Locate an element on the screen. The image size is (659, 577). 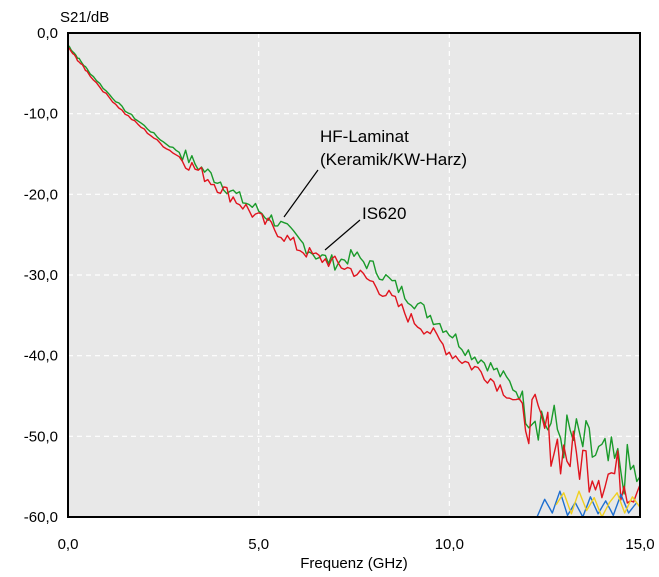
y-tick-label: -30,0 is located at coordinates (41, 275).